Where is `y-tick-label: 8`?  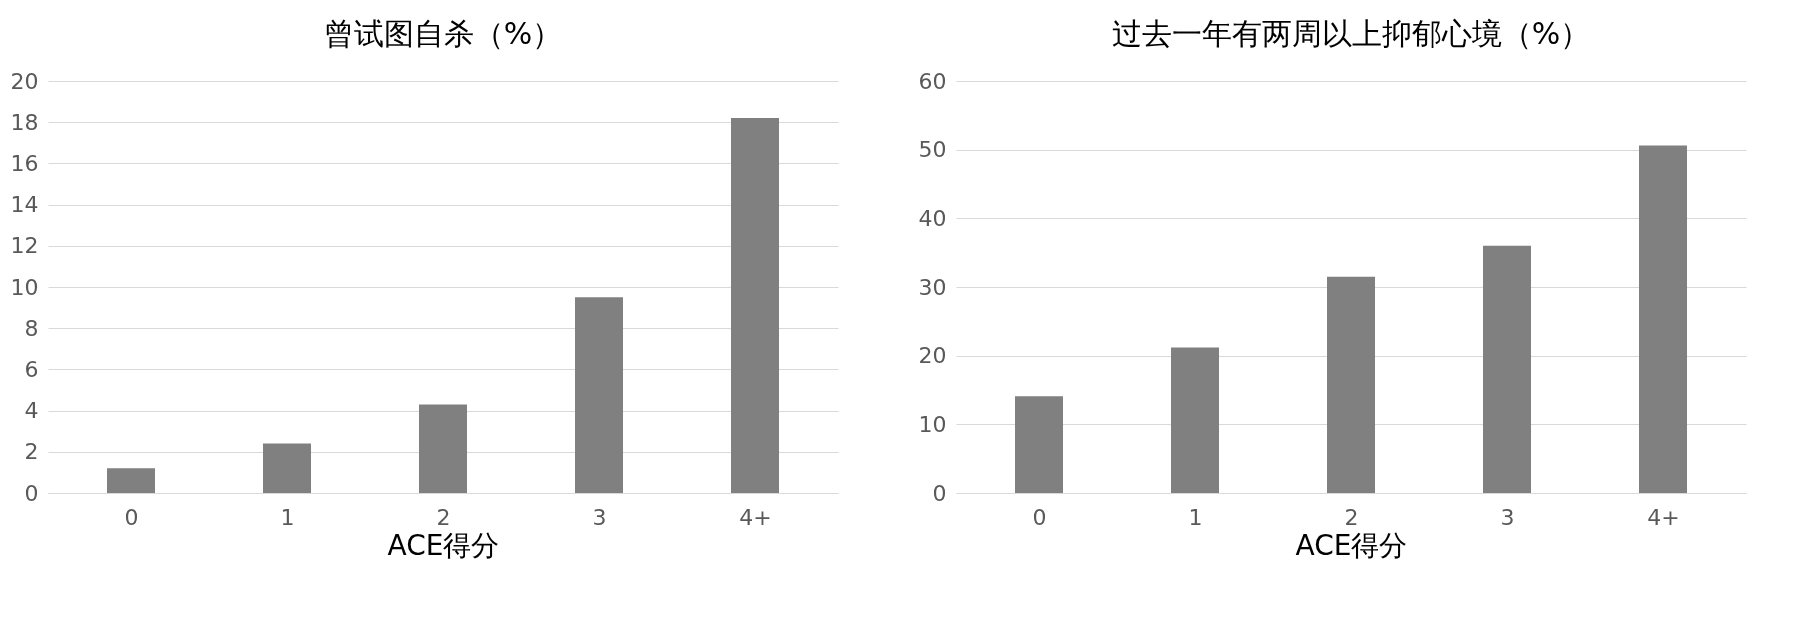
y-tick-label: 8 is located at coordinates (31, 328).